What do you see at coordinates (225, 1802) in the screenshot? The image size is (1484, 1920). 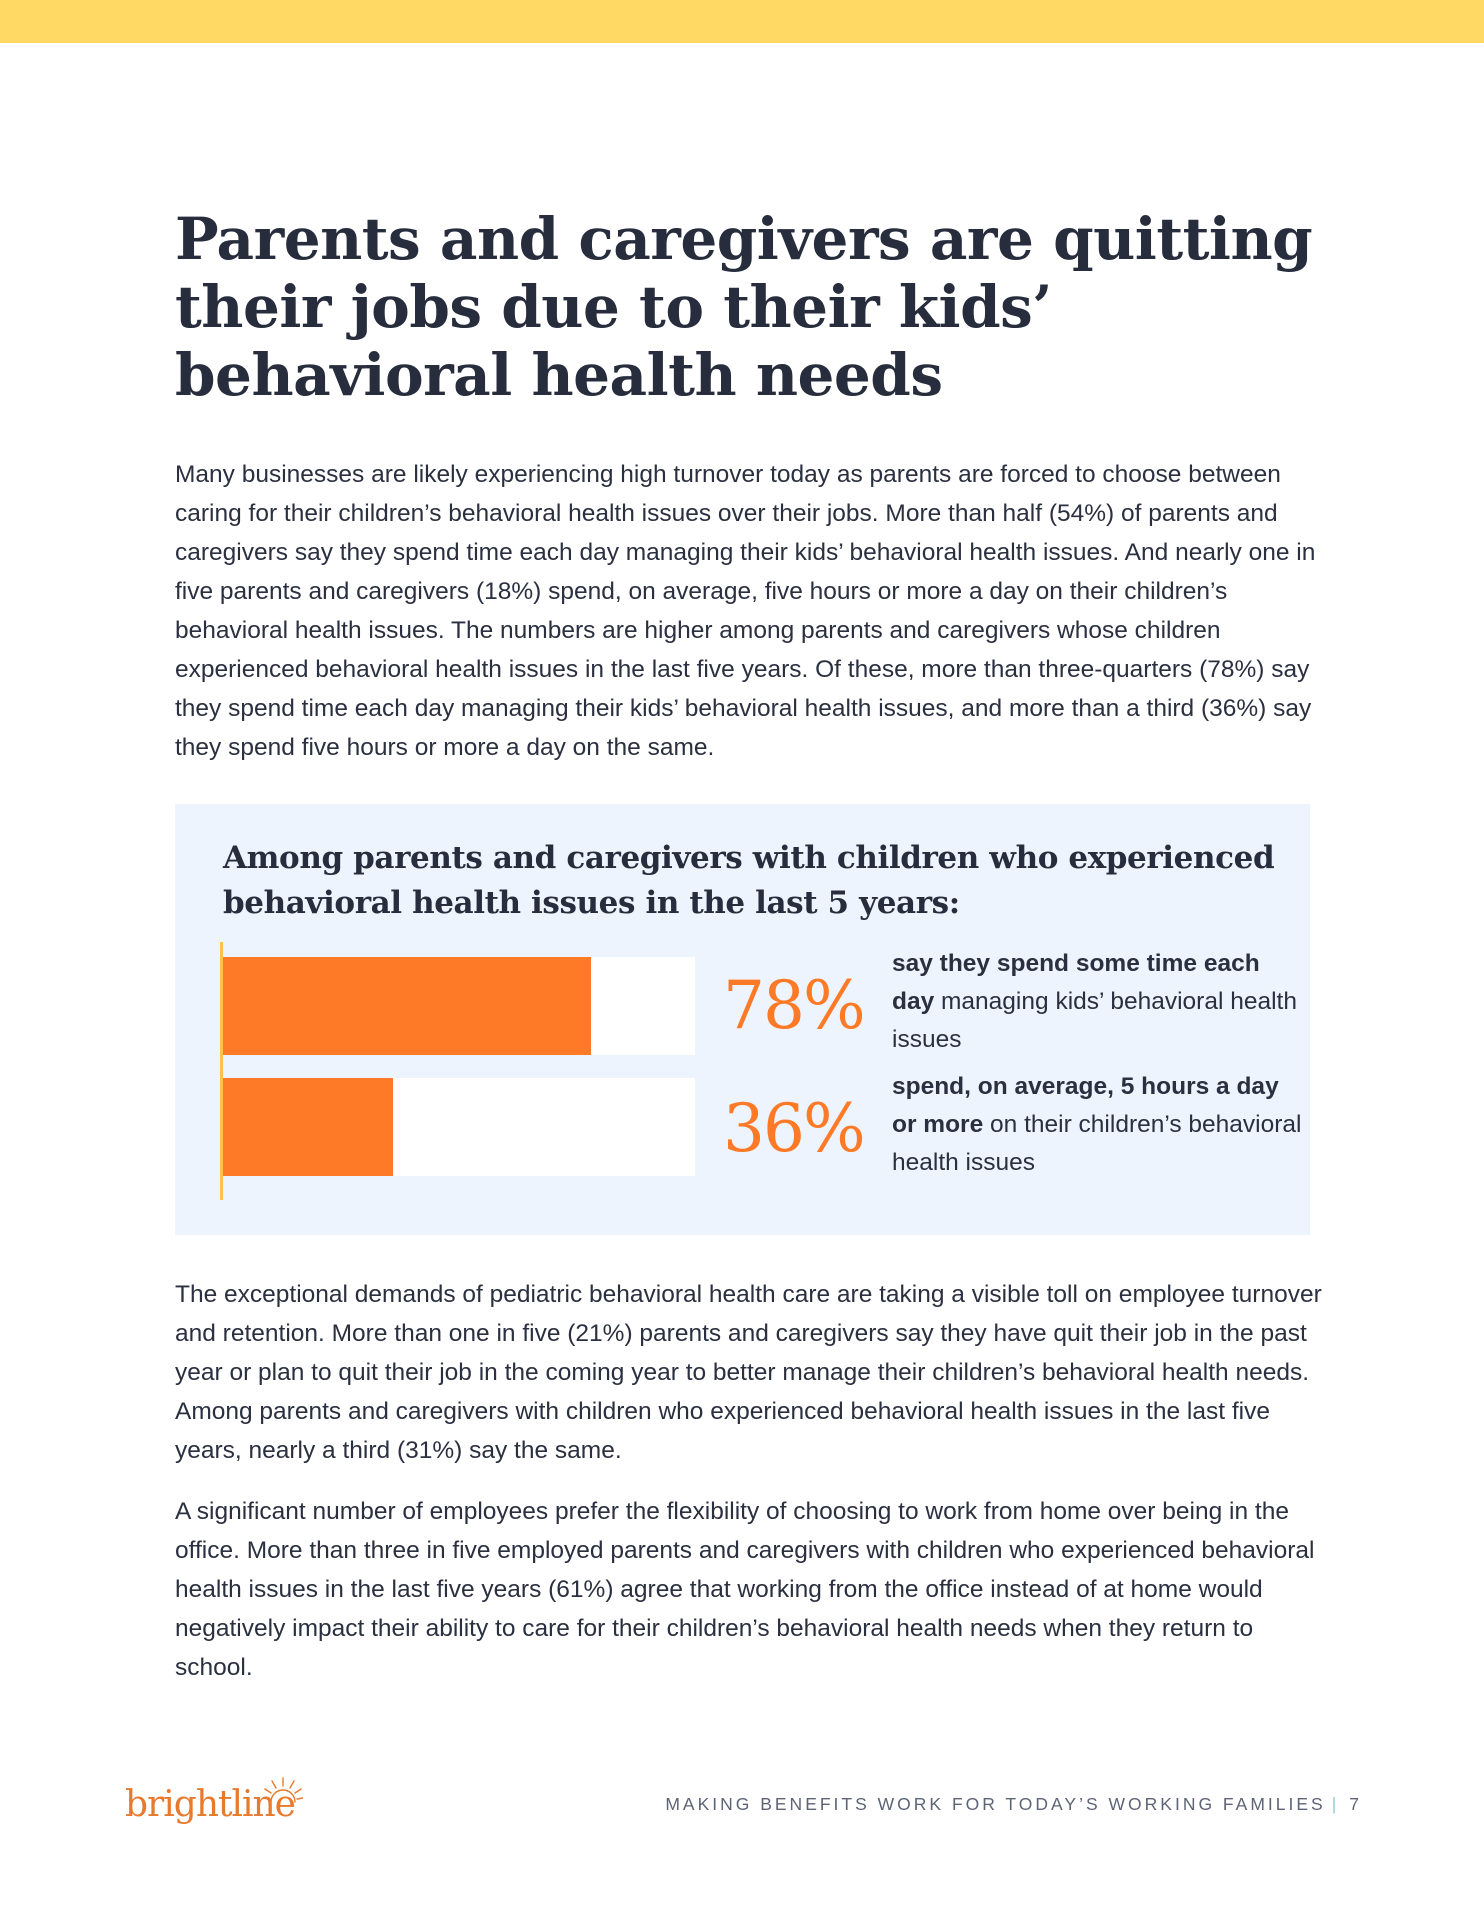 I see `brightline-logo: brightline` at bounding box center [225, 1802].